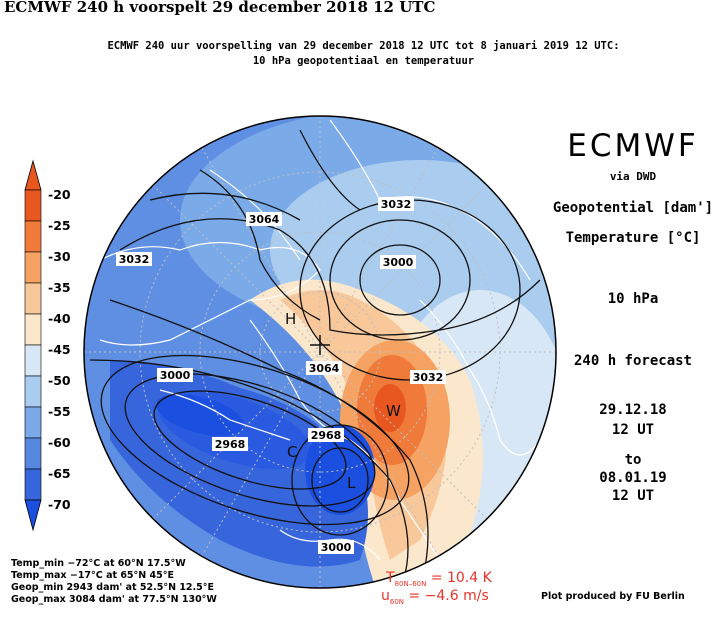  Describe the element at coordinates (613, 596) in the screenshot. I see `credit-label: Plot produced by FU Berlin` at that location.